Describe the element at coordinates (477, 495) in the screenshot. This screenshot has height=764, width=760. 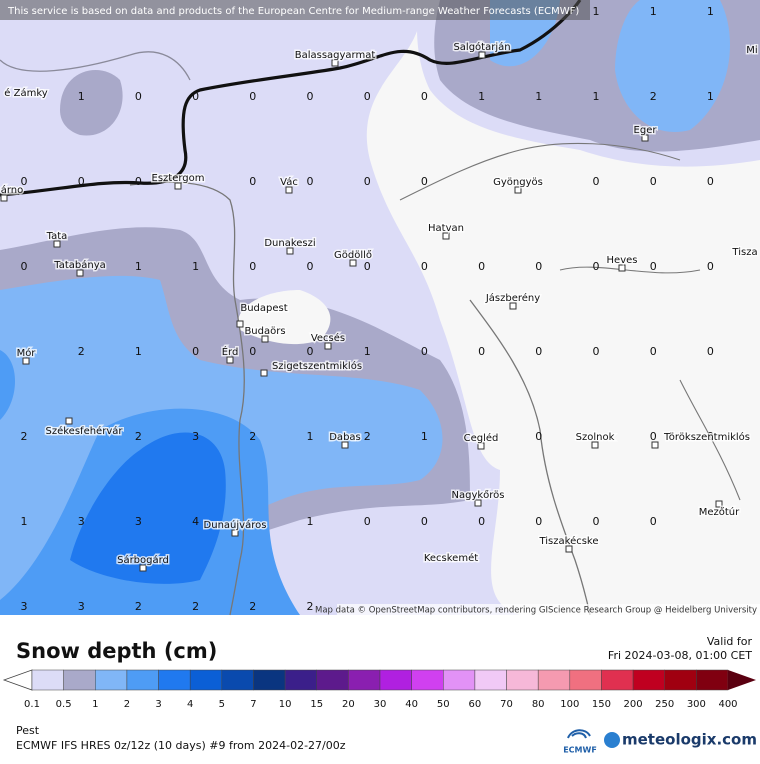
I see `city-label: Nagykőrös` at that location.